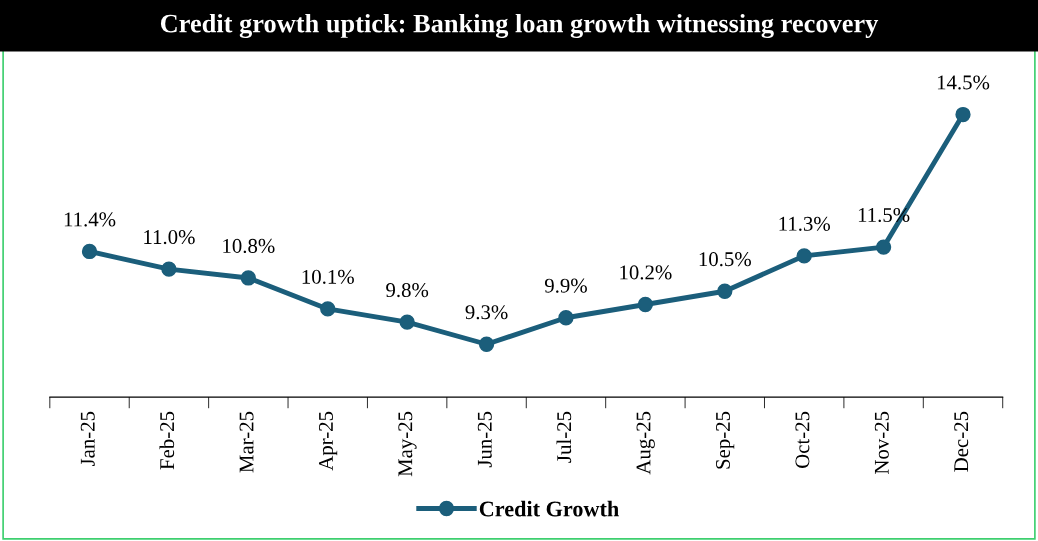 The width and height of the screenshot is (1038, 541). Describe the element at coordinates (646, 272) in the screenshot. I see `data-label: 10.2%` at that location.